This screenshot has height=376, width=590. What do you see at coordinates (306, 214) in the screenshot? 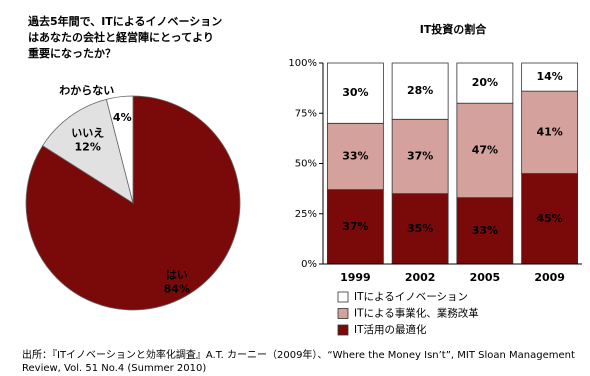
I see `y-tick-label: 25%` at bounding box center [306, 214].